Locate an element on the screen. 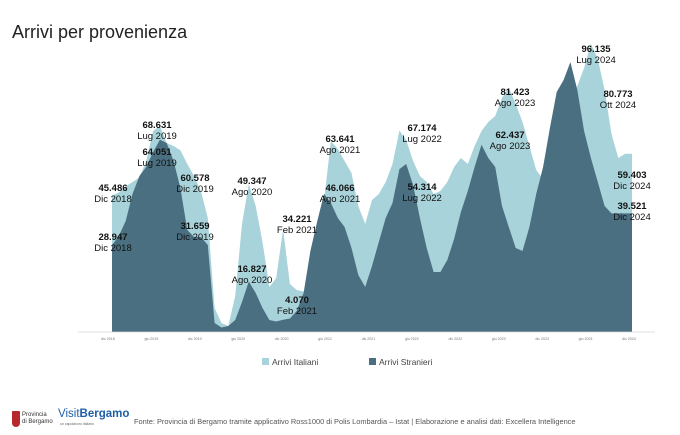  x-tick-label: giu 2024 is located at coordinates (586, 339).